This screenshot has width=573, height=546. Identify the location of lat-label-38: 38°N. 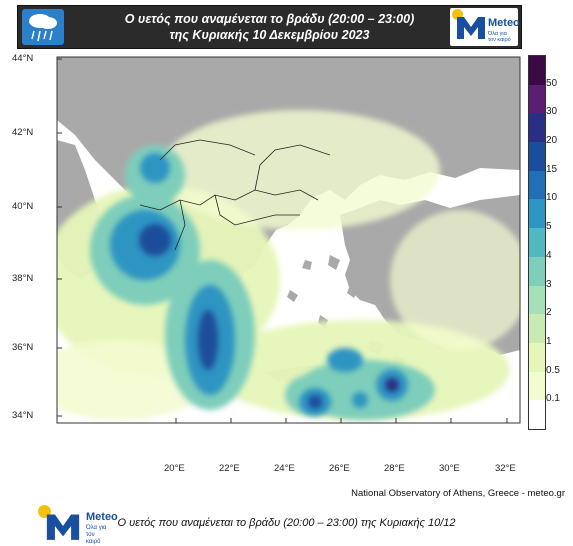
(23, 278).